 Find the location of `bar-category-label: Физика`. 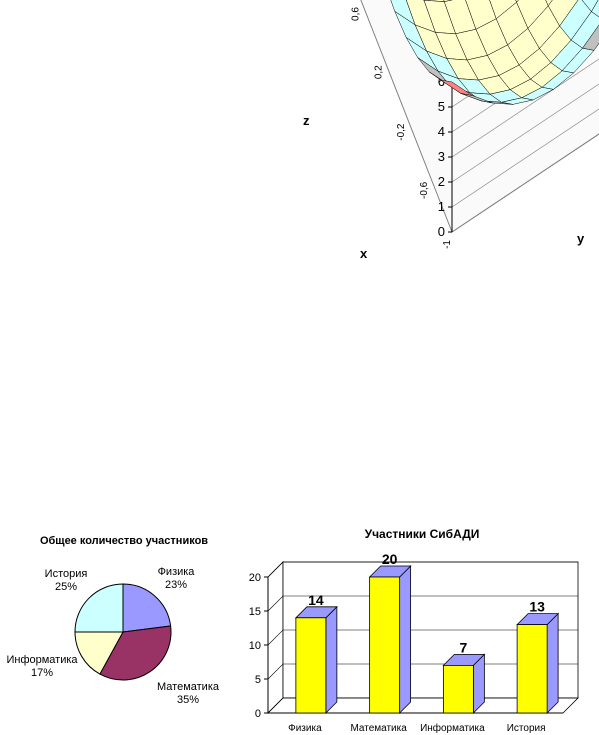

bar-category-label: Физика is located at coordinates (305, 728).